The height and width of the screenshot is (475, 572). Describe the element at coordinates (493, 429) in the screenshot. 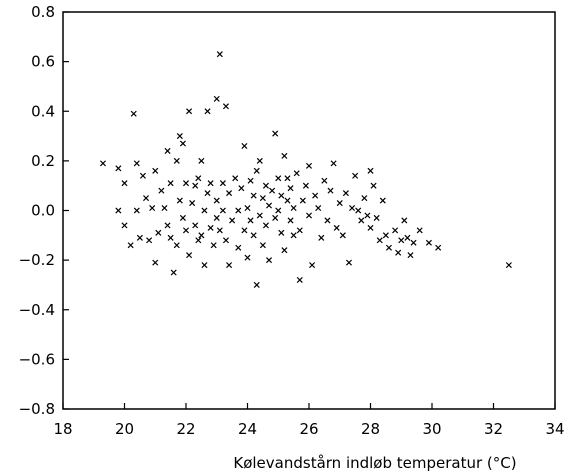

I see `x-tick-label: 32` at that location.